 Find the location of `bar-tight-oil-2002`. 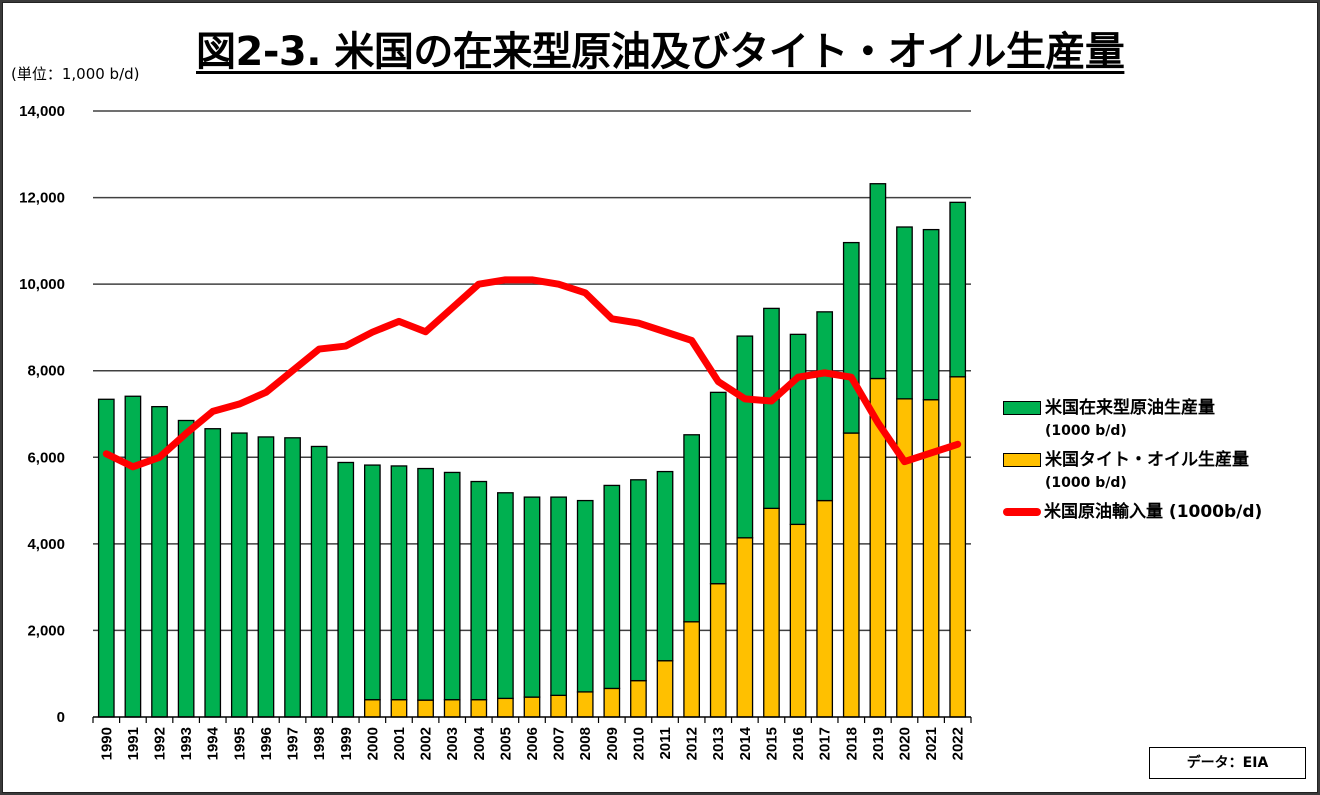

bar-tight-oil-2002 is located at coordinates (425, 708).